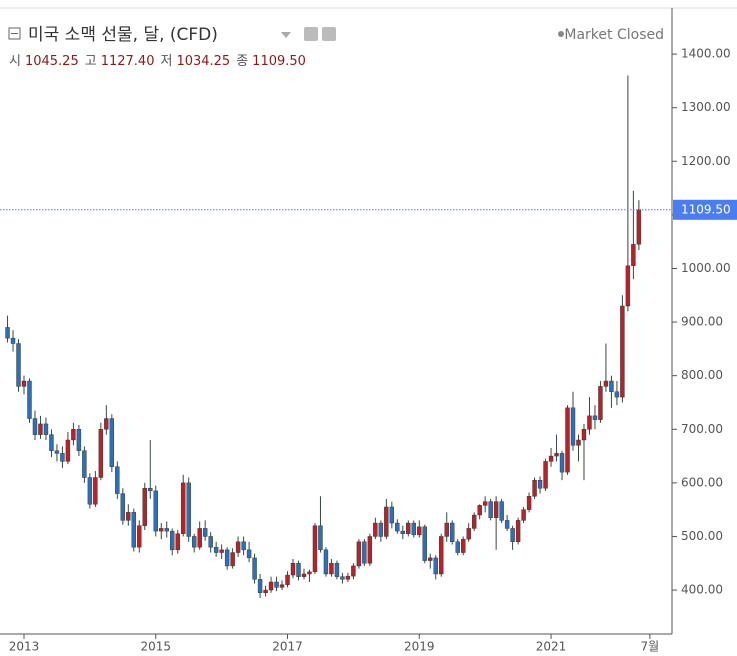 The image size is (737, 656). I want to click on ohlc-value: 1109.50, so click(279, 61).